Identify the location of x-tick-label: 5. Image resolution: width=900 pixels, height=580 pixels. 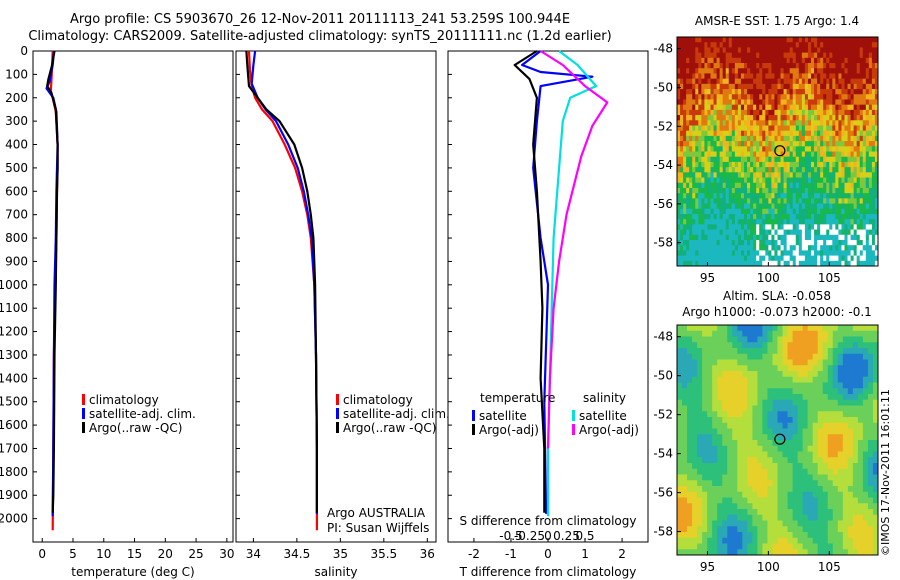
(73, 554).